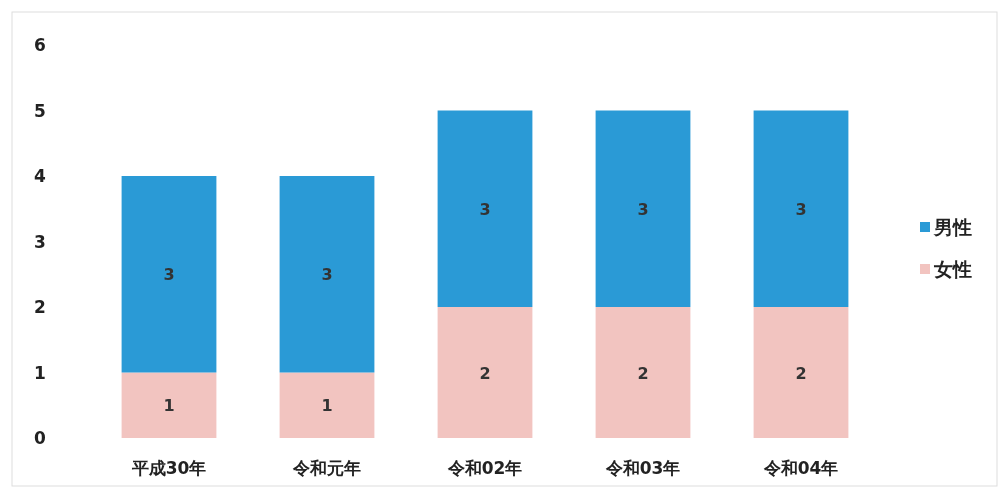 The width and height of the screenshot is (1001, 490). I want to click on x-tick-label: 令和04年, so click(800, 468).